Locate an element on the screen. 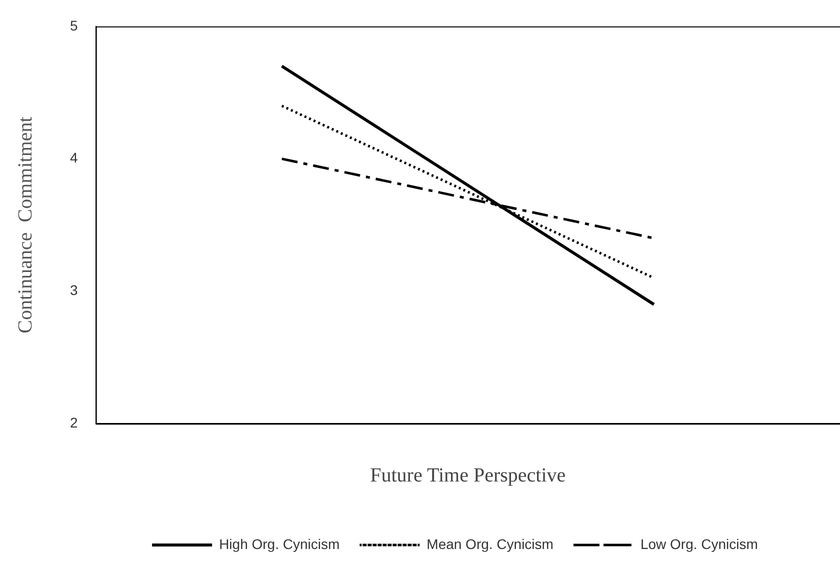  legend-label: Mean Org. Cynicism is located at coordinates (490, 544).